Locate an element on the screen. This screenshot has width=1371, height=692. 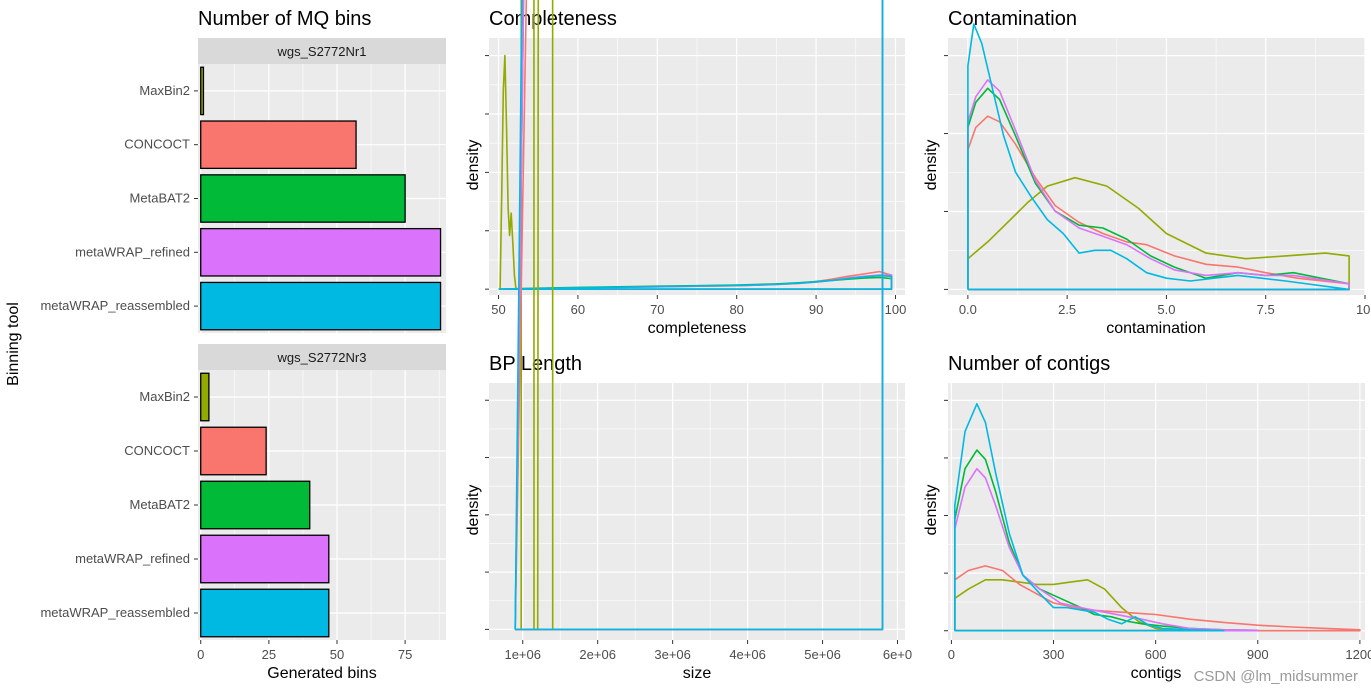
x-tick-label: 100 is located at coordinates (896, 309).